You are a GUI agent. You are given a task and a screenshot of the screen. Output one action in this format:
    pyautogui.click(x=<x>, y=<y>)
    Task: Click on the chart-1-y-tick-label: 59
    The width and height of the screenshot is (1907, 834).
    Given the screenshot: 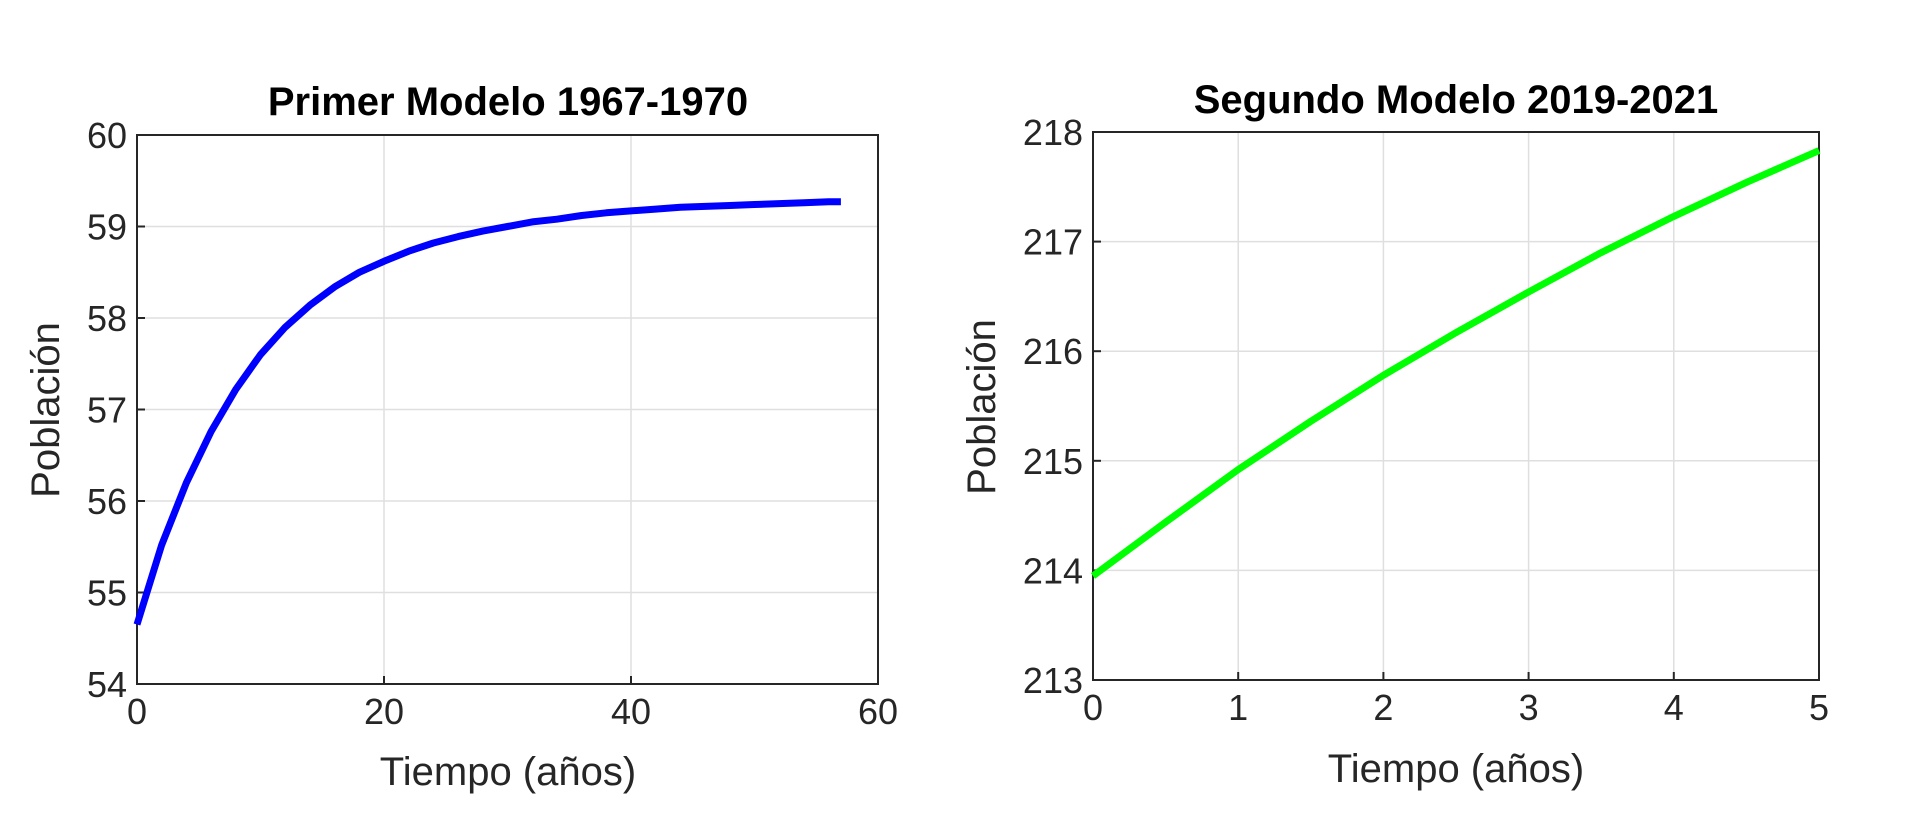 What is the action you would take?
    pyautogui.click(x=107, y=227)
    